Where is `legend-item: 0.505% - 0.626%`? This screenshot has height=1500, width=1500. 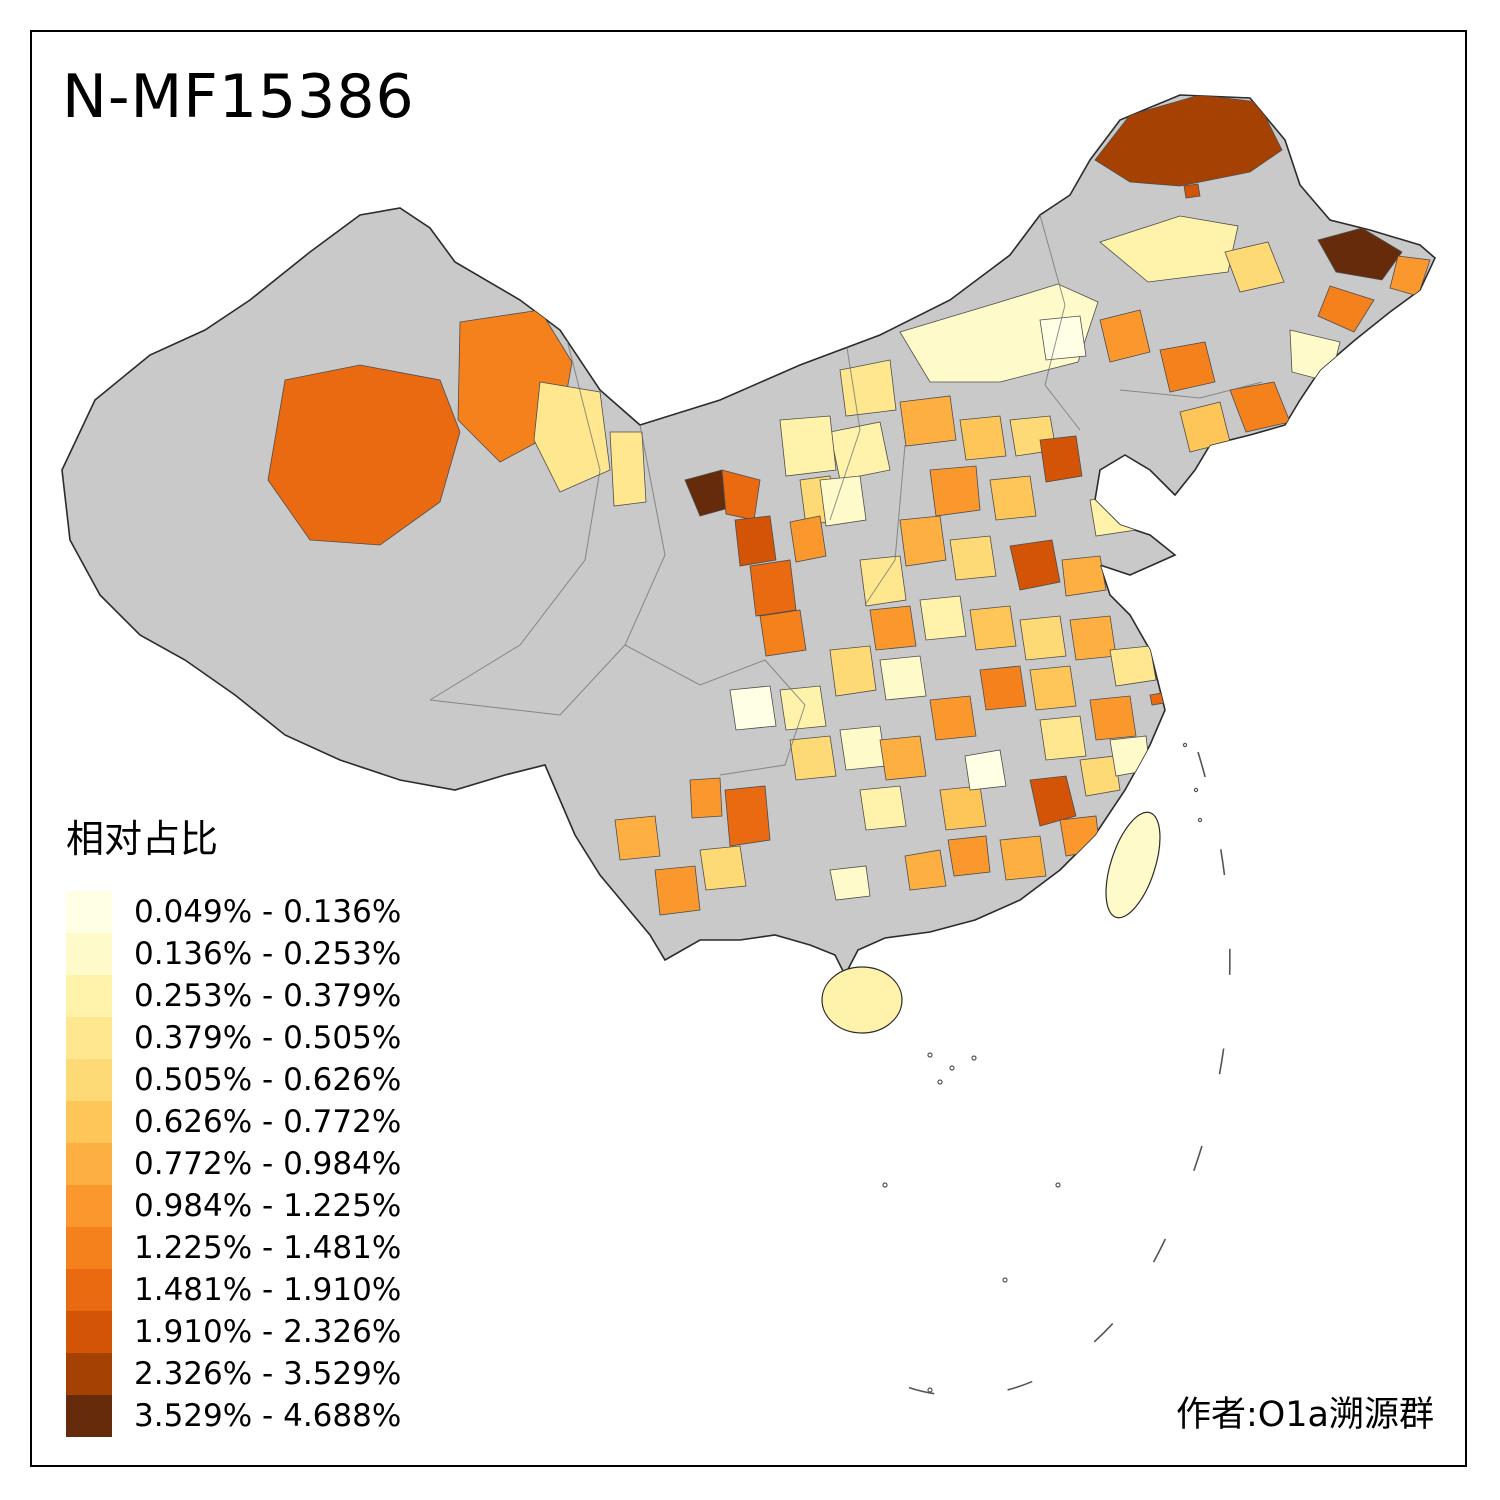 legend-item: 0.505% - 0.626% is located at coordinates (233, 1080).